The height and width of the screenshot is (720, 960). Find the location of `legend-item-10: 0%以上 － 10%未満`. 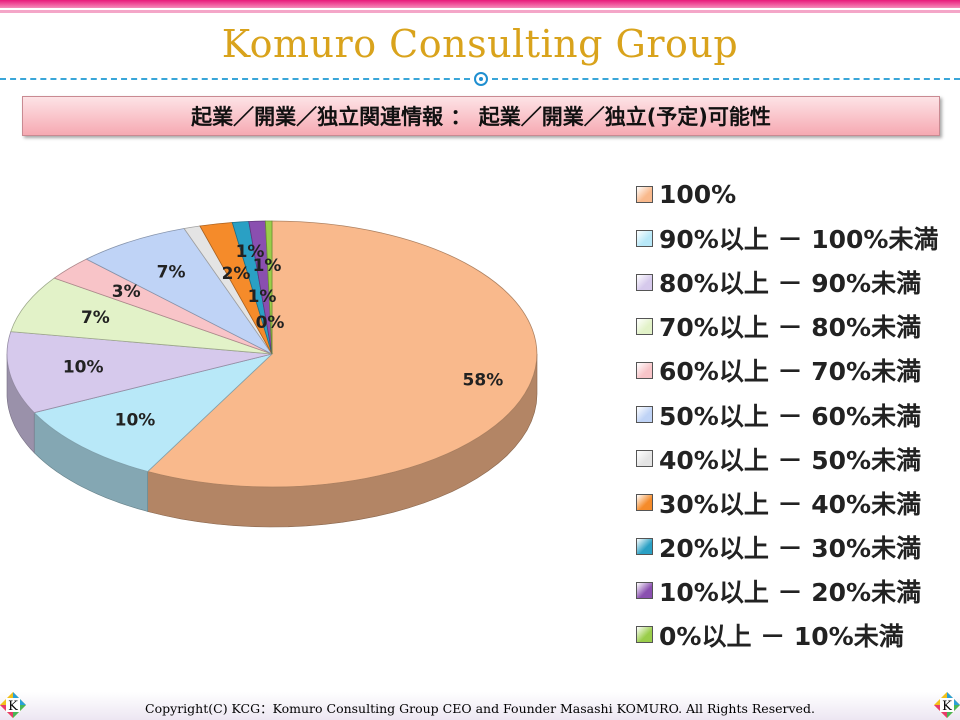

legend-item-10: 0%以上 － 10%未満 is located at coordinates (797, 635).